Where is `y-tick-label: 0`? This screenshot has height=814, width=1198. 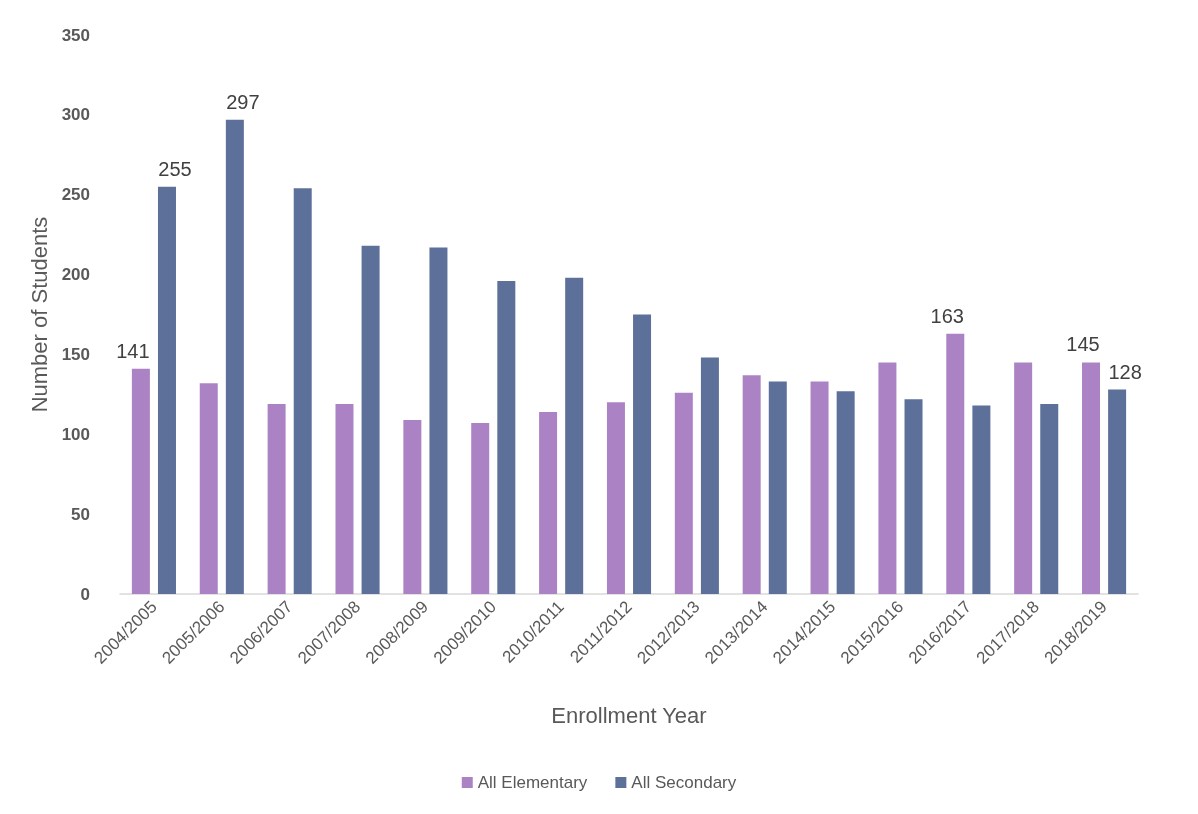
y-tick-label: 0 is located at coordinates (85, 594).